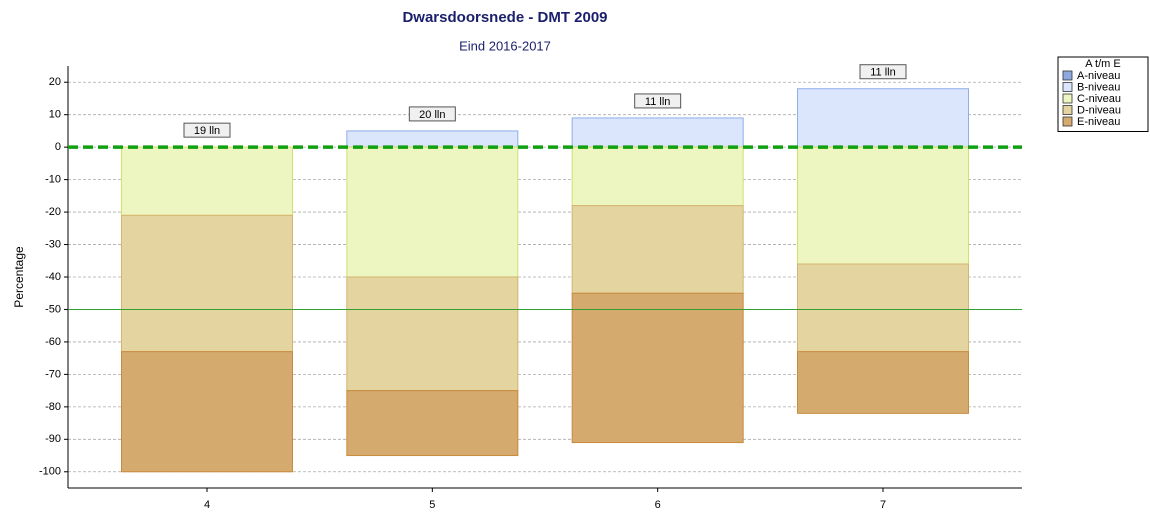 The image size is (1150, 514). Describe the element at coordinates (53, 342) in the screenshot. I see `y-tick-label: -60` at that location.